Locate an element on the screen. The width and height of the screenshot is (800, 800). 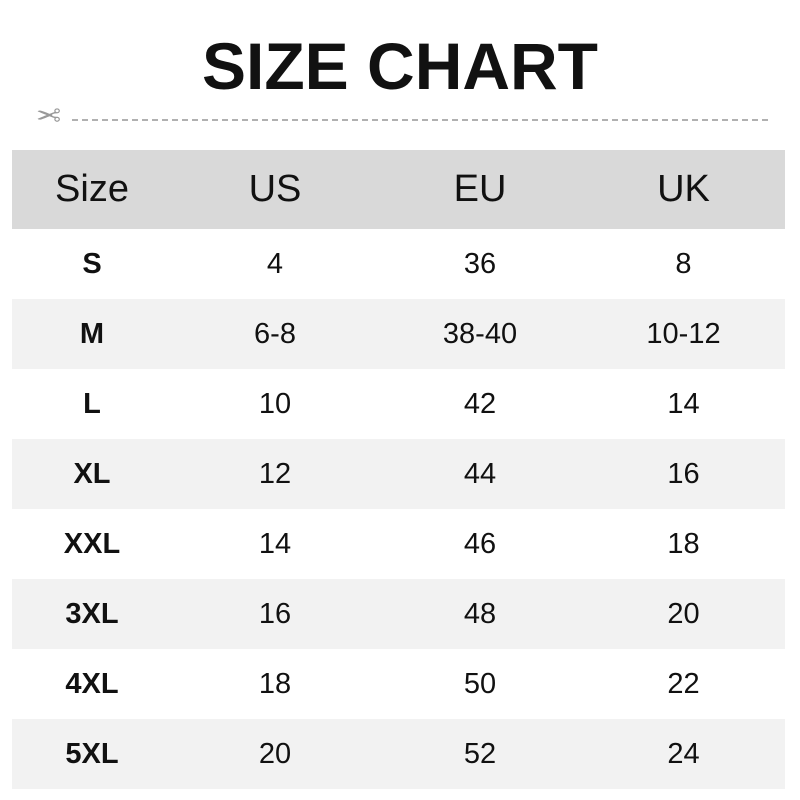
cell-eu: 36 is located at coordinates (480, 263).